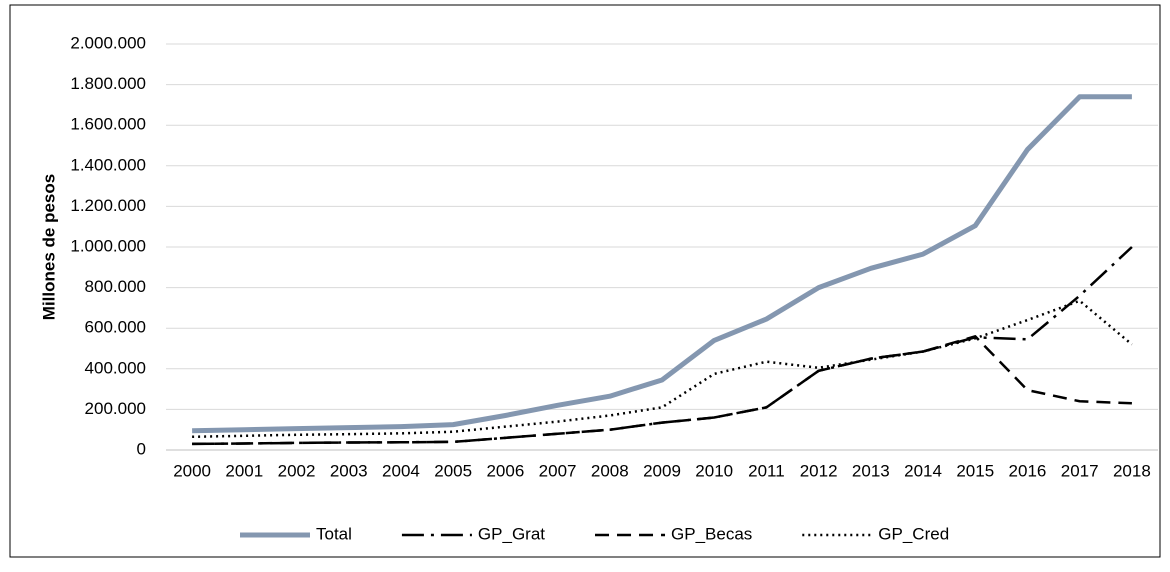  What do you see at coordinates (115, 367) in the screenshot?
I see `y-tick-label: 400.000` at bounding box center [115, 367].